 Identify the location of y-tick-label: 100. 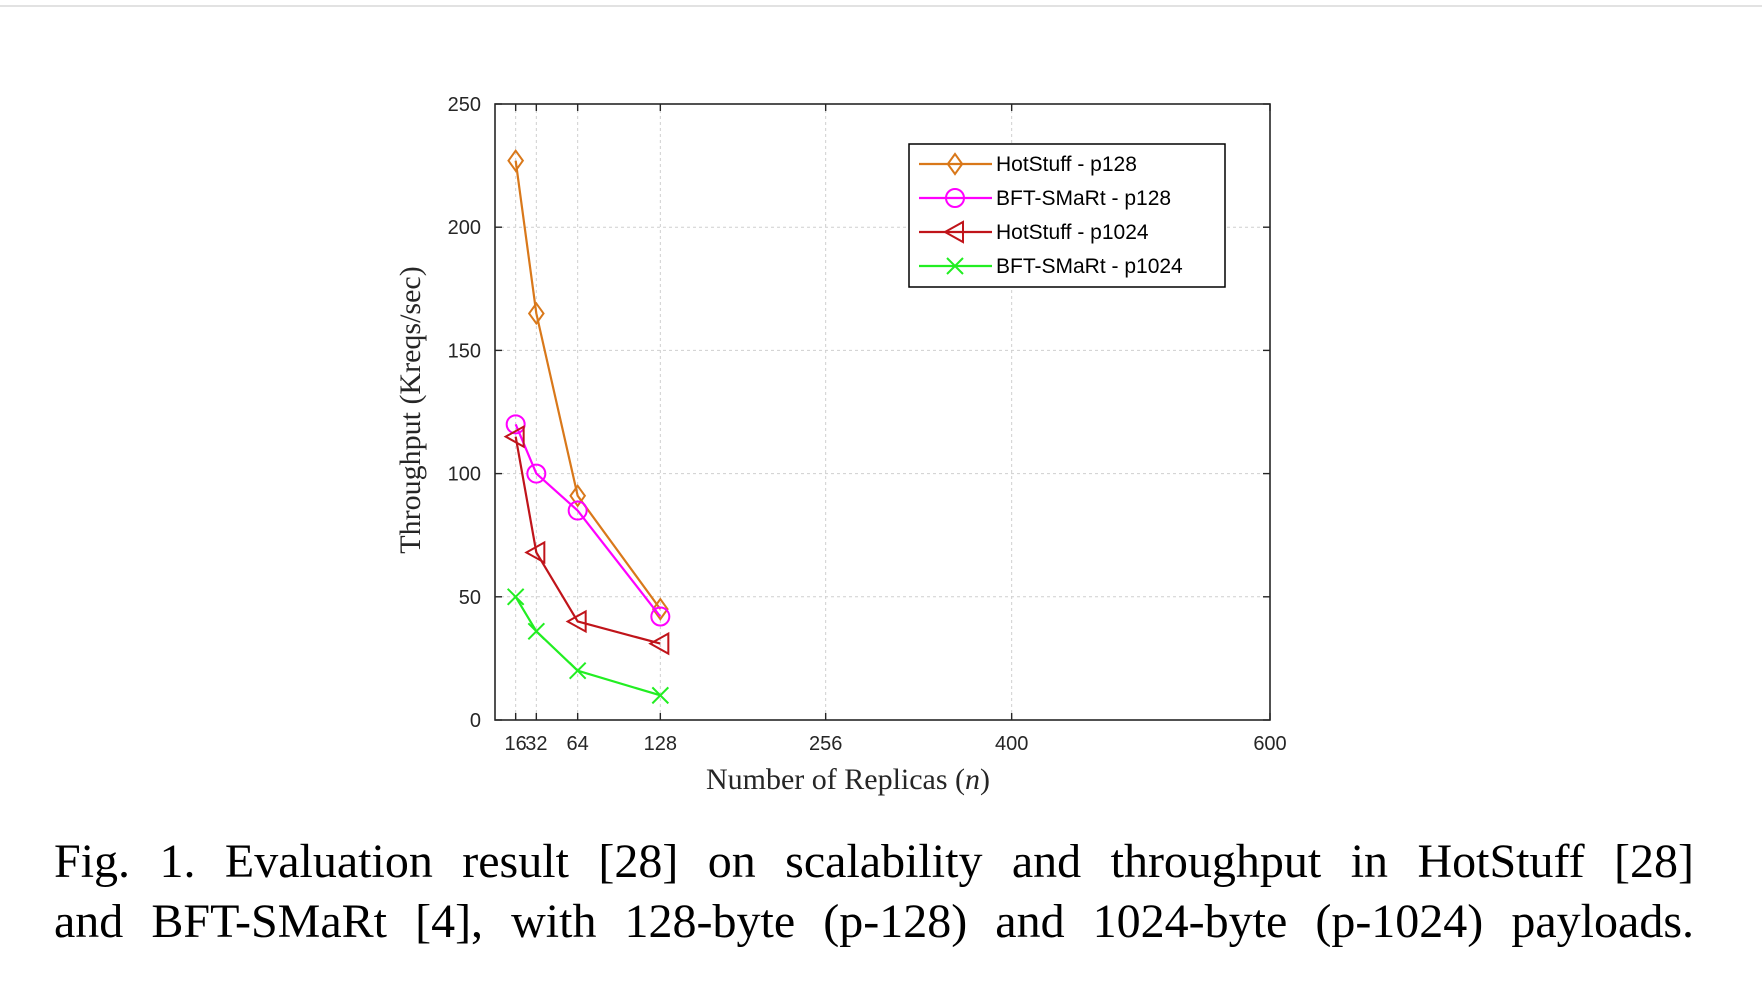
(464, 475).